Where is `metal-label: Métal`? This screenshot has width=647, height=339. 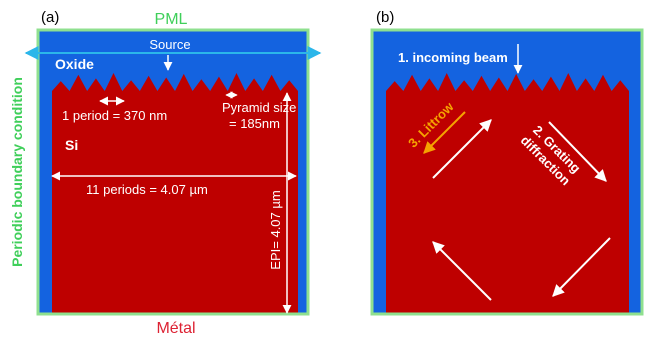 metal-label: Métal is located at coordinates (175, 328).